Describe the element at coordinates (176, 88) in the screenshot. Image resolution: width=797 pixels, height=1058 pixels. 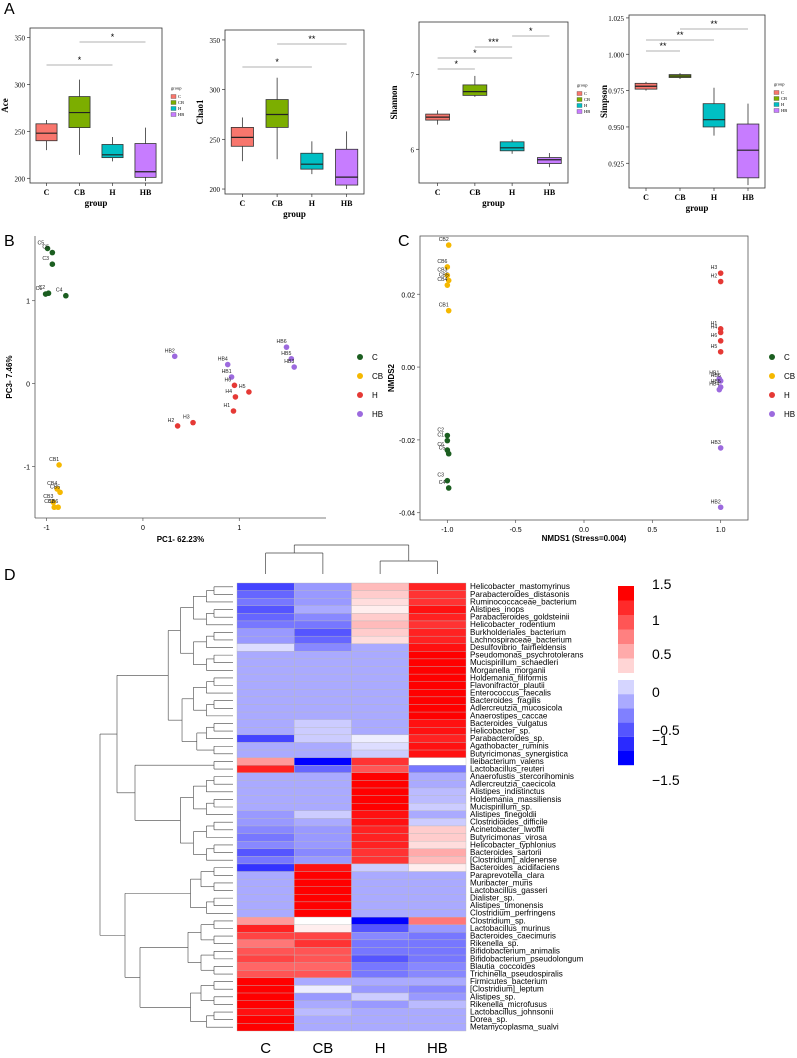
I see `legend-title: group` at that location.